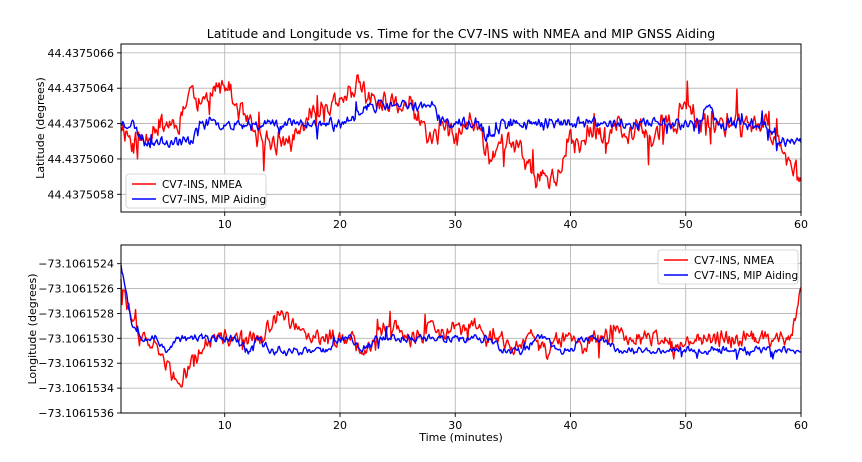 This screenshot has height=462, width=862. I want to click on longitude-xtick-label-60: 60, so click(801, 425).